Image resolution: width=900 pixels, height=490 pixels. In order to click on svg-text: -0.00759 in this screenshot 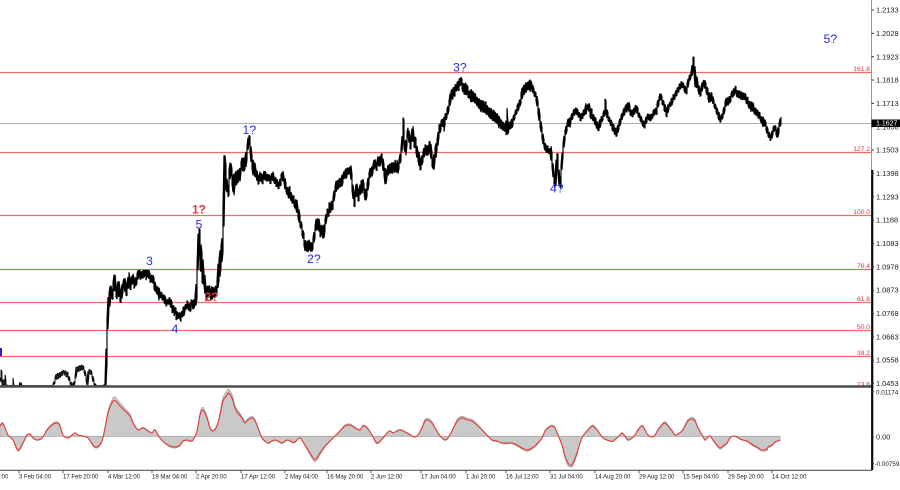, I will do `click(887, 464)`.